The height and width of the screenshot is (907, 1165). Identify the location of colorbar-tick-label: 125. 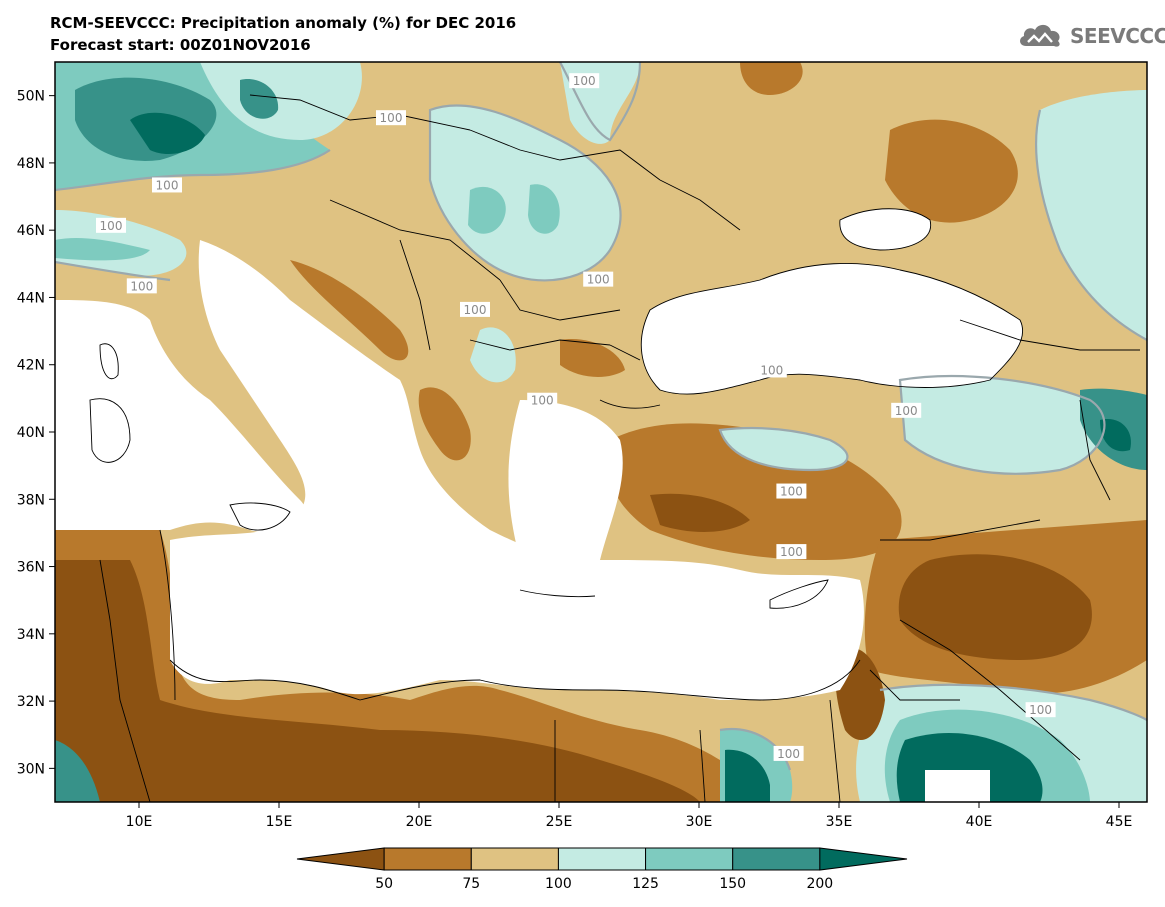
(645, 884).